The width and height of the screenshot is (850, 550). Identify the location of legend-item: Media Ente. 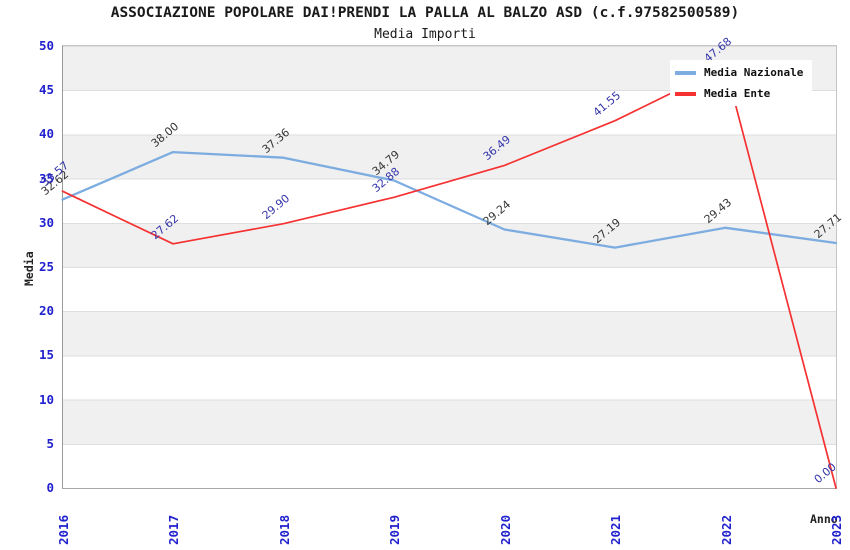
(743, 93).